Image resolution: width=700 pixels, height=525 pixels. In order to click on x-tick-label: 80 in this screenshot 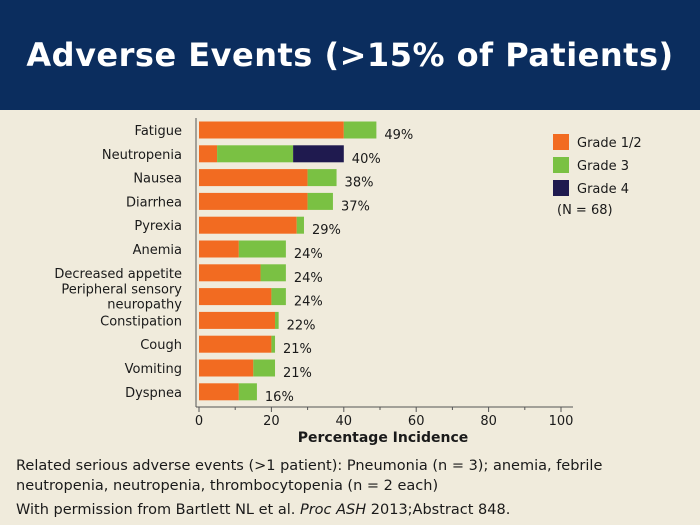, I will do `click(488, 421)`.